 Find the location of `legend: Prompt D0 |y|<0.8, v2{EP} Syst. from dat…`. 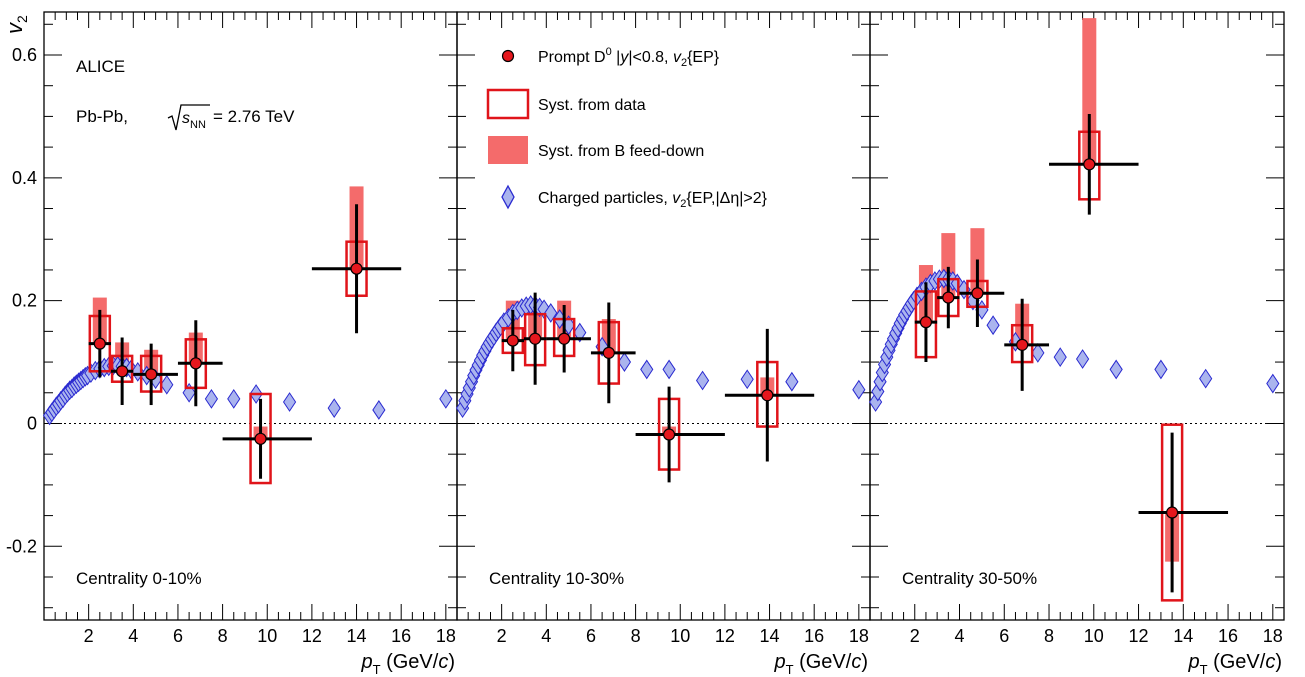

legend: Prompt D0 |y|<0.8, v2{EP} Syst. from dat… is located at coordinates (627, 128).